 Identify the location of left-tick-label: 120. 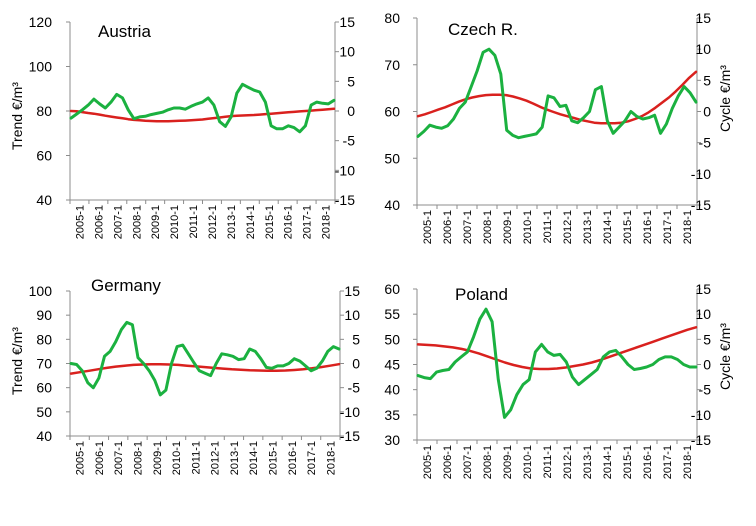
(41, 22).